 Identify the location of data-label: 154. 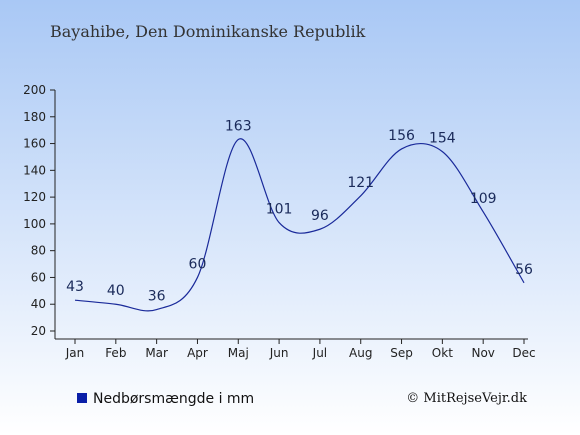
(442, 139).